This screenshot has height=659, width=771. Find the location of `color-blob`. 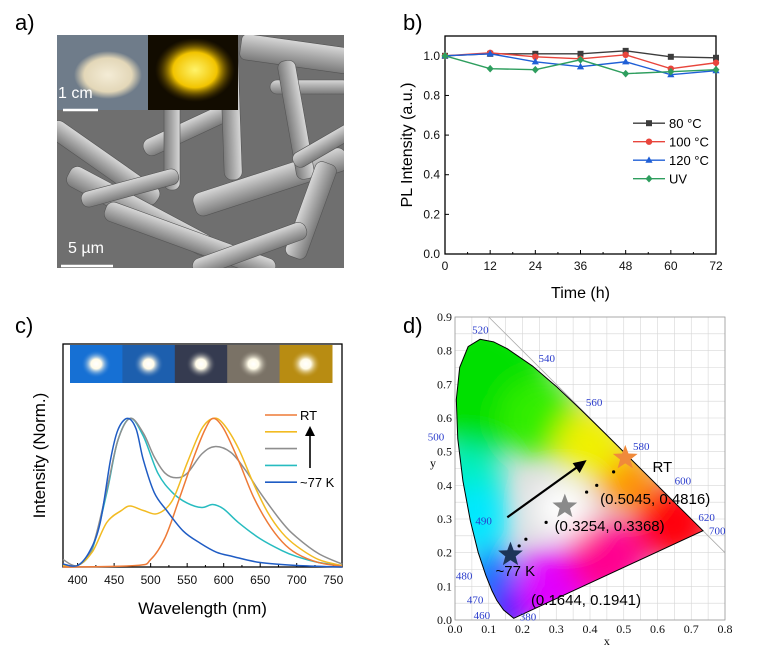

color-blob is located at coordinates (590, 444).